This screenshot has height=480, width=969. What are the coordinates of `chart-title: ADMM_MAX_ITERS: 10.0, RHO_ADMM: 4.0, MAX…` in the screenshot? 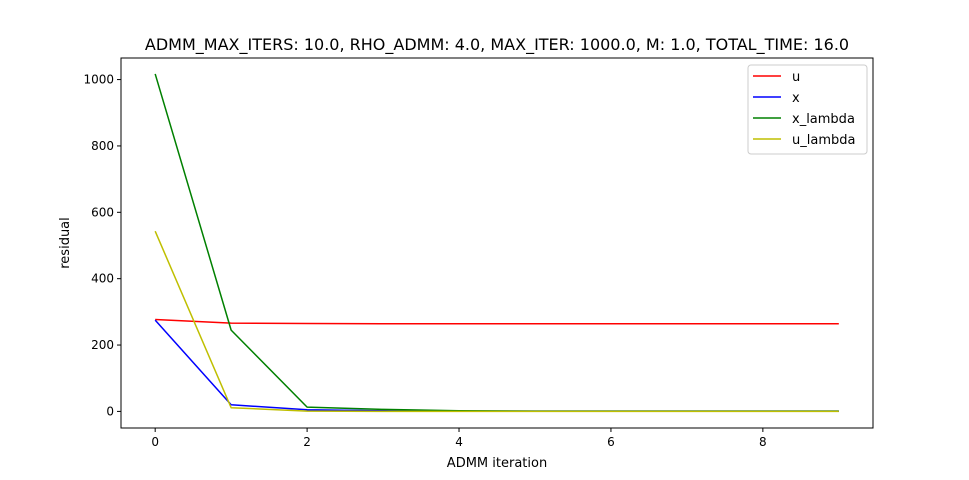 It's located at (497, 45).